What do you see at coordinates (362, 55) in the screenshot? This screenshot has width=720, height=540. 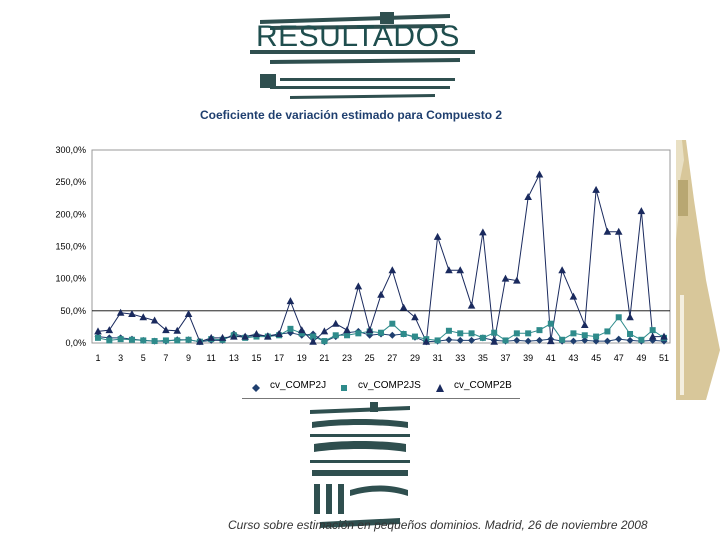 I see `title-decoration` at bounding box center [362, 55].